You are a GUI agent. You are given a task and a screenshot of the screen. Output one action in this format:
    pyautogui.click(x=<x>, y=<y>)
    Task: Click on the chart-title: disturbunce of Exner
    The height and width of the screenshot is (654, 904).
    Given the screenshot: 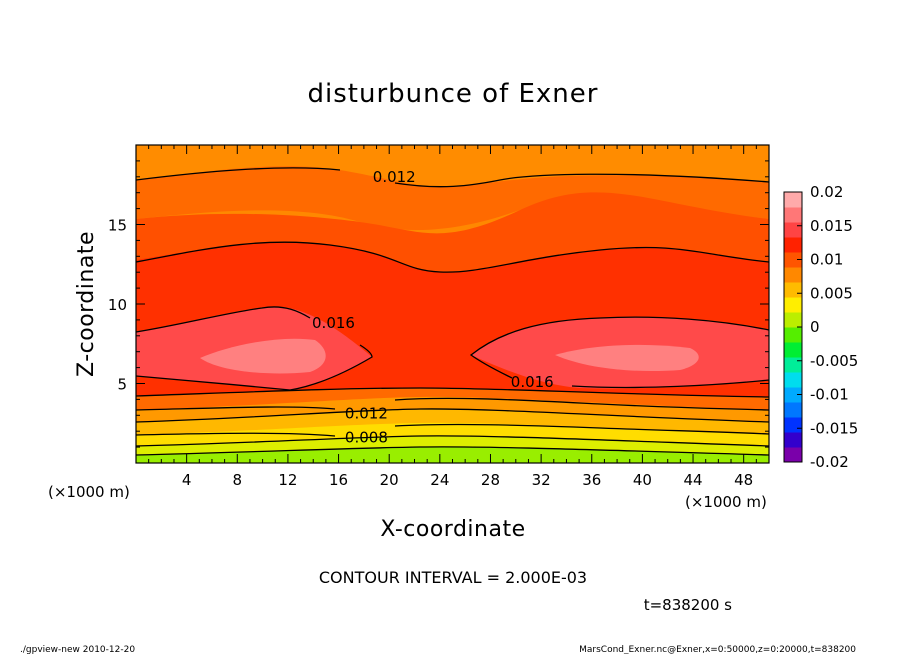 What is the action you would take?
    pyautogui.click(x=453, y=94)
    